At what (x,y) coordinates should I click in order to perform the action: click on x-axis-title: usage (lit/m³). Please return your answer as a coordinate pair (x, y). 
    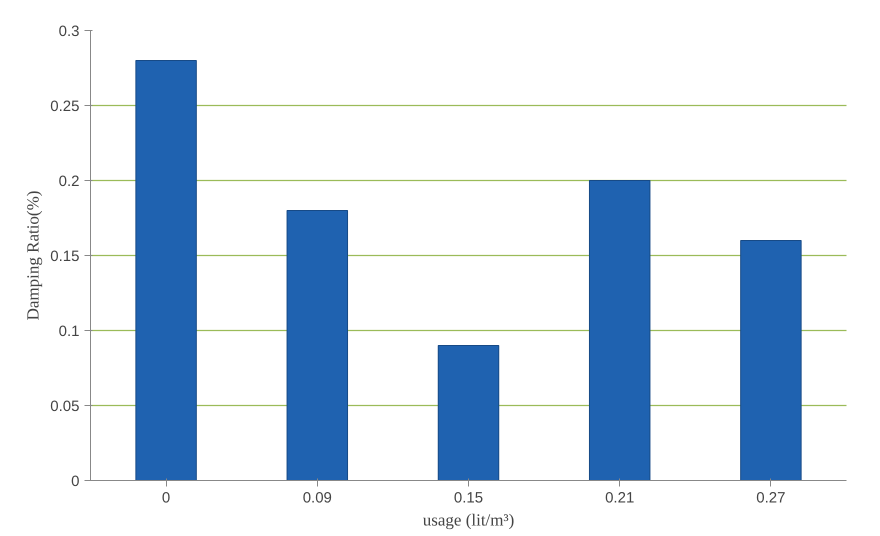
    Looking at the image, I should click on (468, 520).